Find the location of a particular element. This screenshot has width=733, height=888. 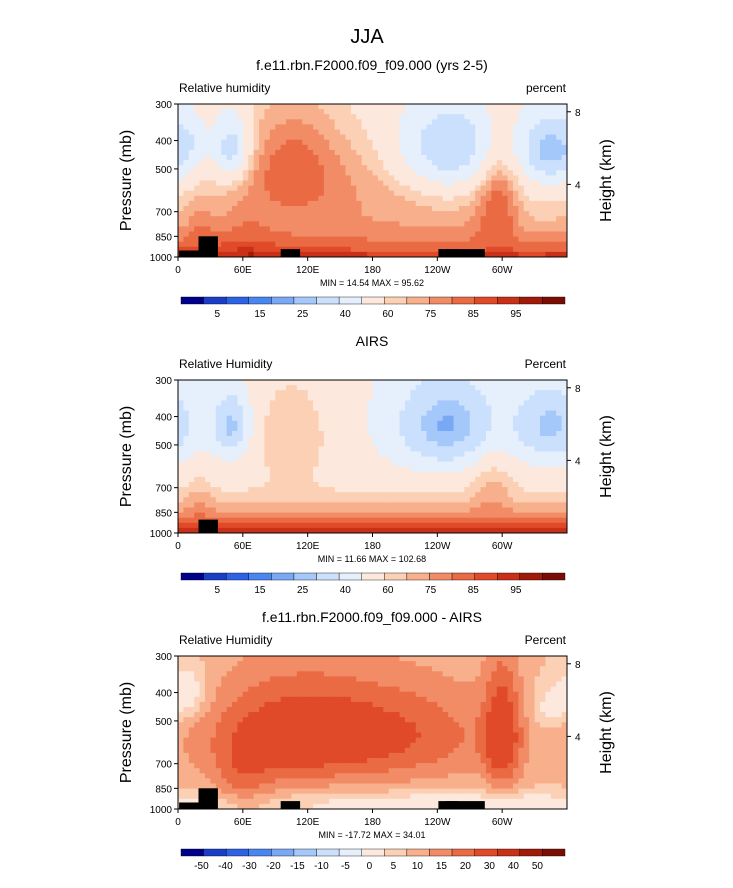

y-tick-label: 850 is located at coordinates (163, 237).